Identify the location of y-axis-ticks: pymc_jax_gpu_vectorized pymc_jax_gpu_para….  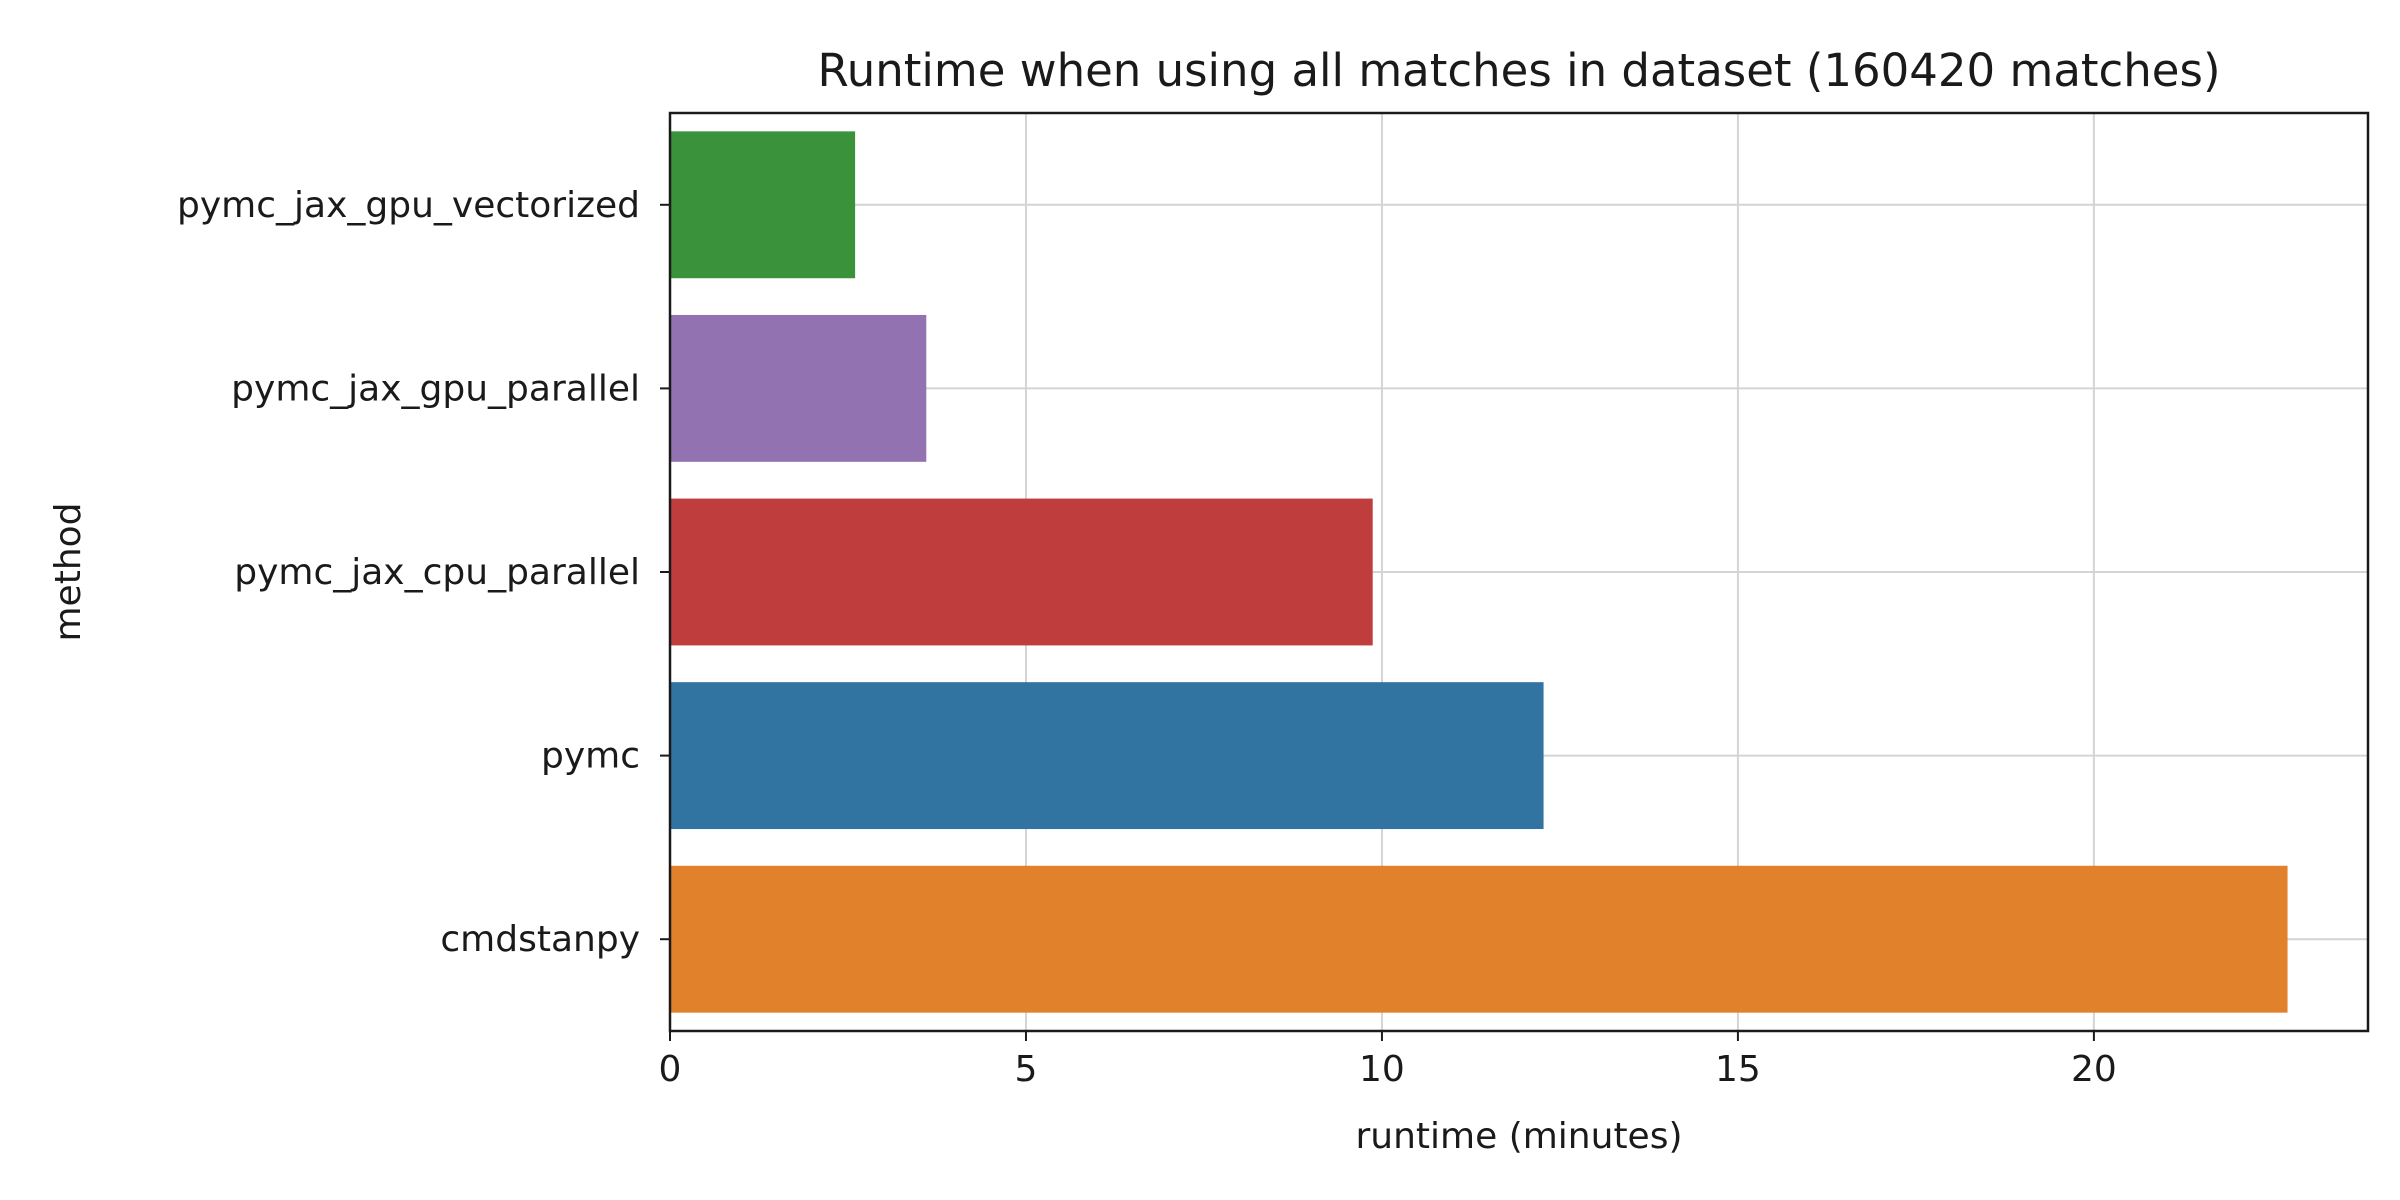
(423, 572).